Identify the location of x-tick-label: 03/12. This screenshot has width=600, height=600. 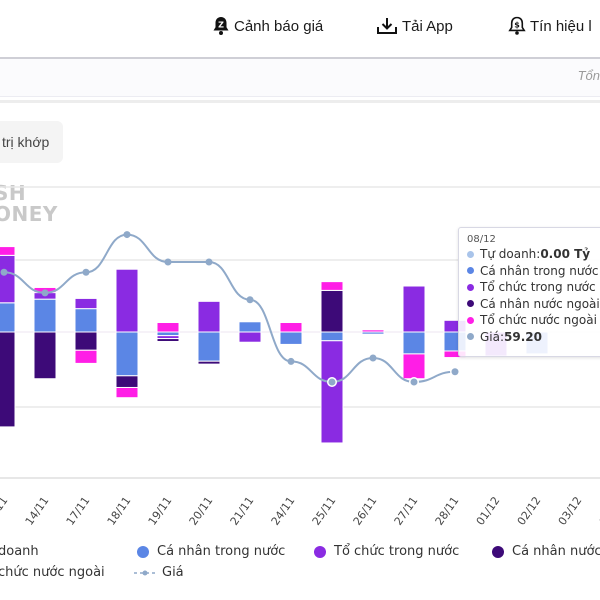
(570, 510).